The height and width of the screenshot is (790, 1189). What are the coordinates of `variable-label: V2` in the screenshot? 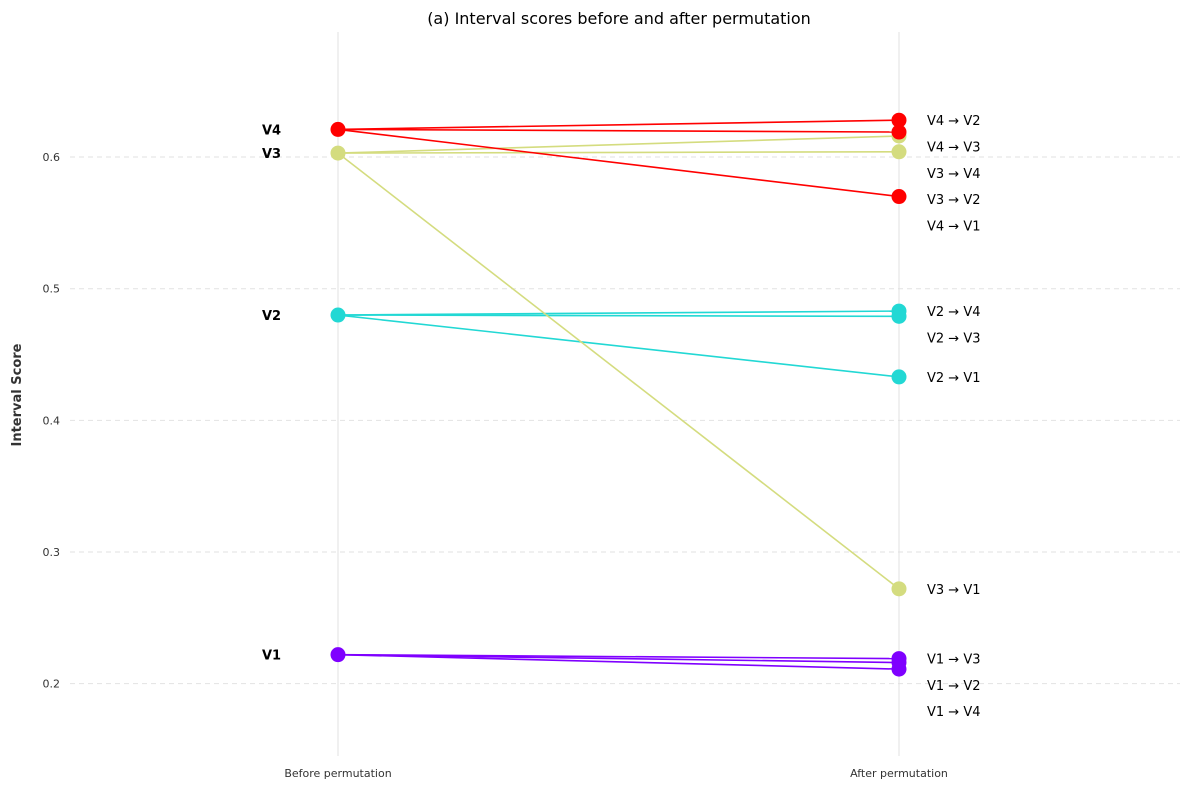 It's located at (271, 316).